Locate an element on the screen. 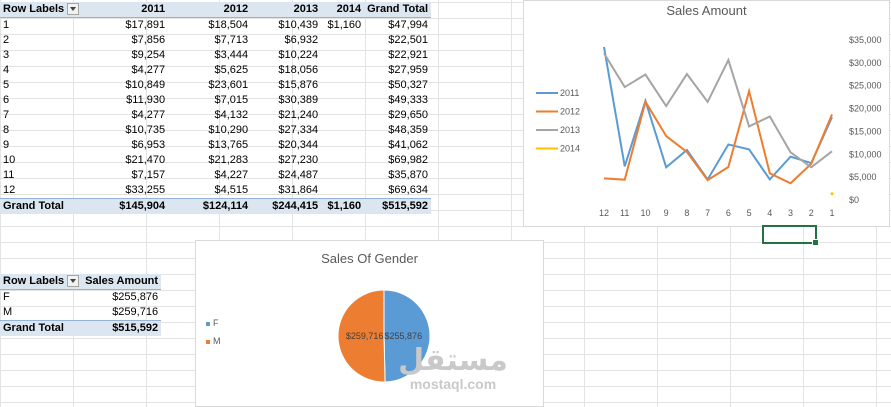 The image size is (891, 407). table-row: 12 $33,255 $4,515 $31,864 $69,634 is located at coordinates (215, 191).